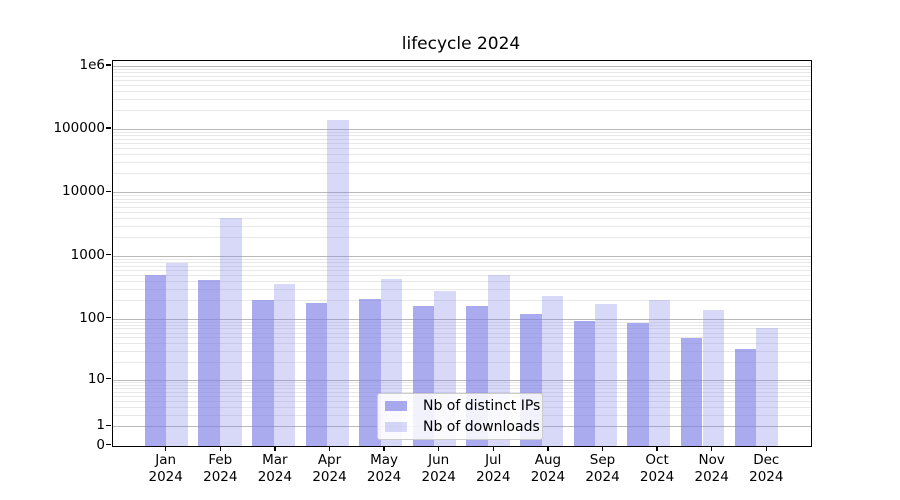 This screenshot has width=900, height=500. What do you see at coordinates (100, 425) in the screenshot?
I see `y-tick-label: 1` at bounding box center [100, 425].